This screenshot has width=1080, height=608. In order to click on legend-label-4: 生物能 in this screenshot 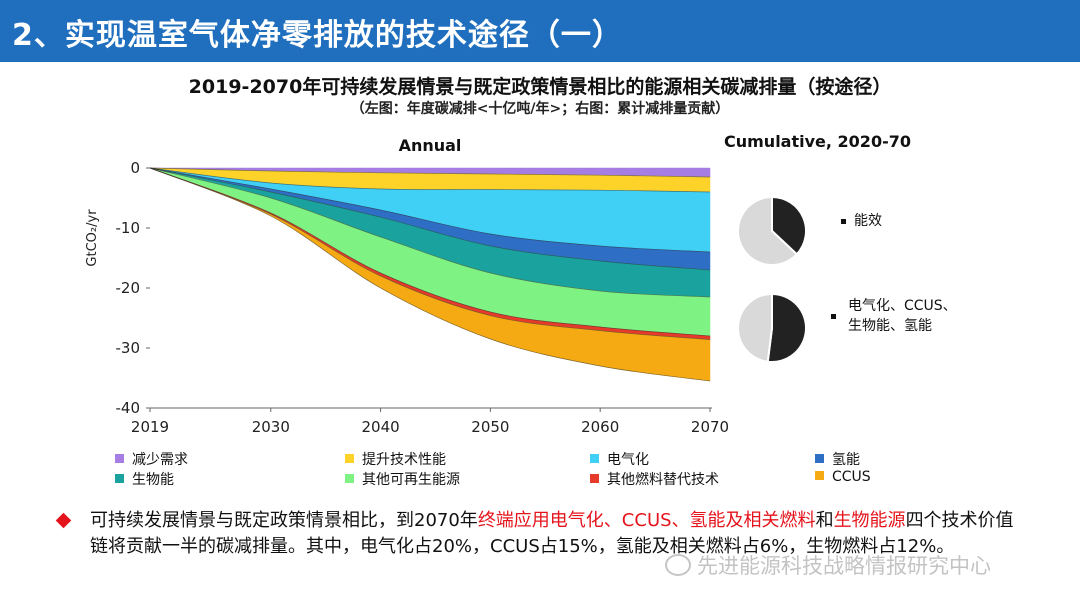, I will do `click(153, 480)`.